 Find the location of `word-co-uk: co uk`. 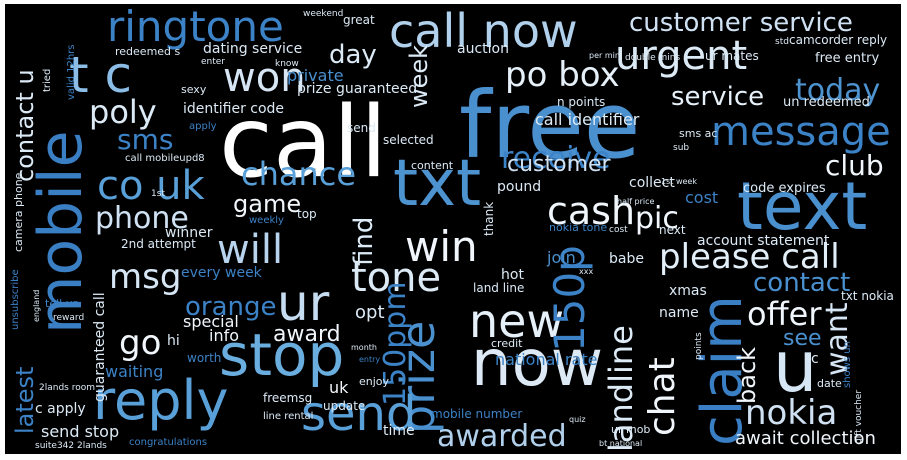

word-co-uk: co uk is located at coordinates (151, 186).